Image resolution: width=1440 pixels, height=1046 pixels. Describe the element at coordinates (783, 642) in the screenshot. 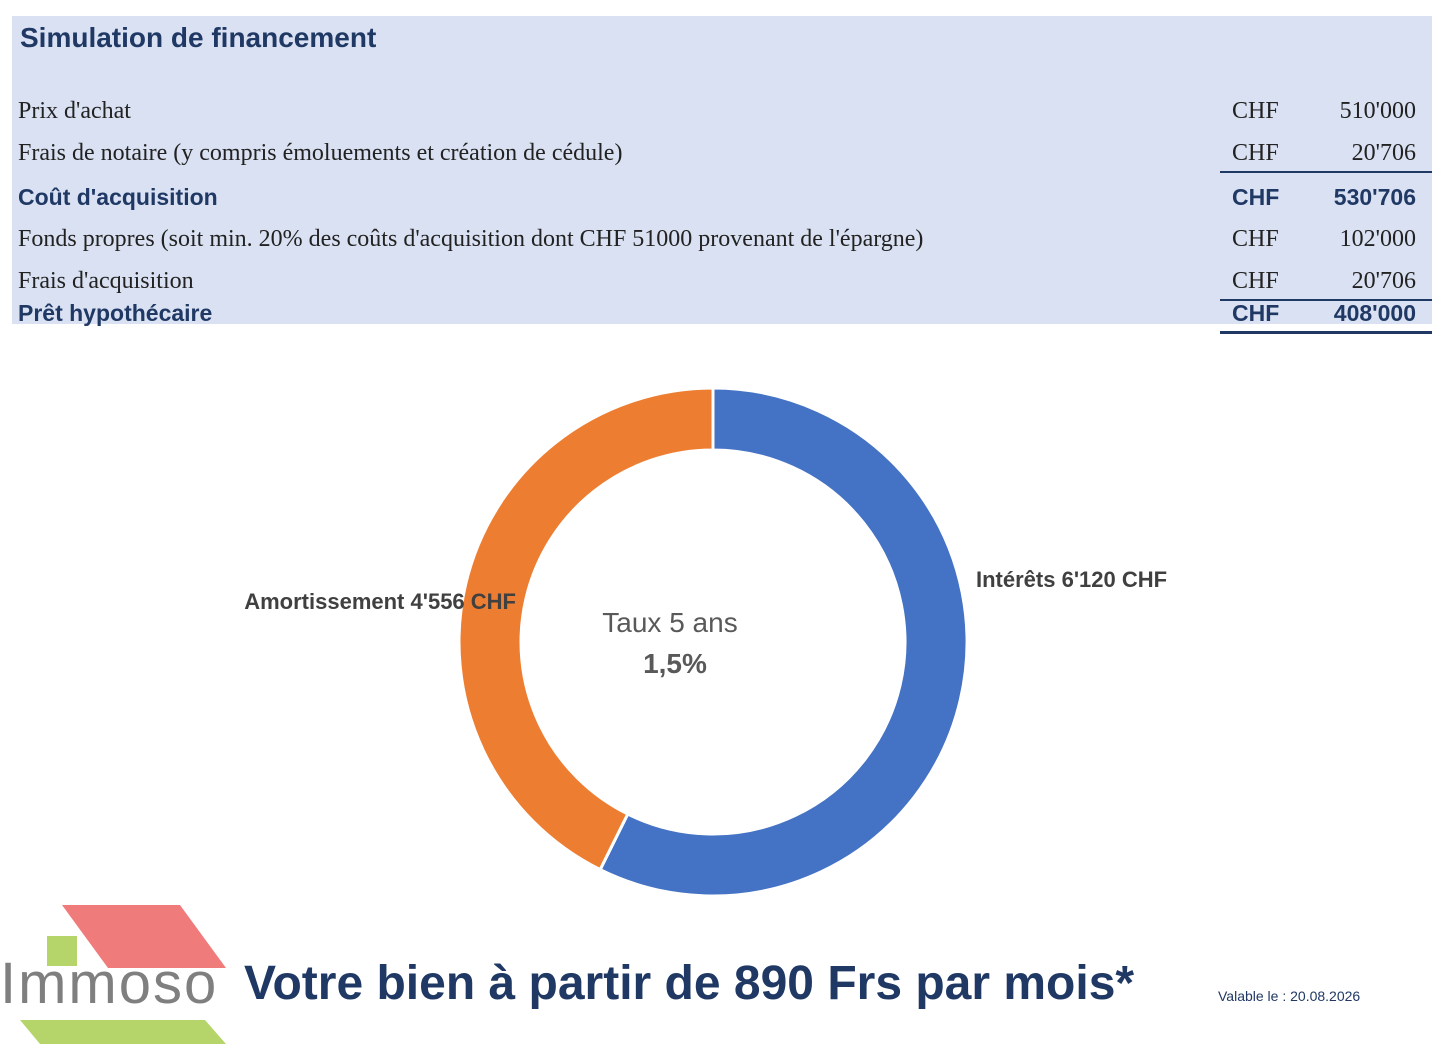

I see `donut-slice-interets` at that location.